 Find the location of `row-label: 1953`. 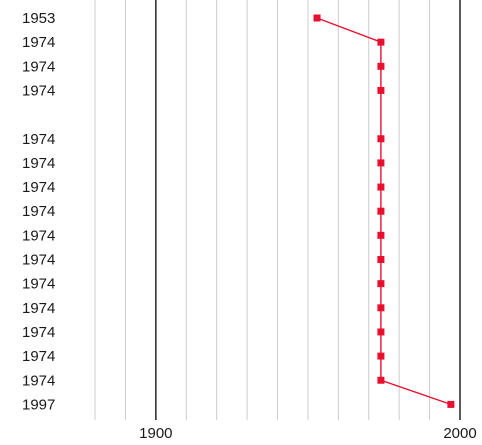

row-label: 1953 is located at coordinates (38, 18).